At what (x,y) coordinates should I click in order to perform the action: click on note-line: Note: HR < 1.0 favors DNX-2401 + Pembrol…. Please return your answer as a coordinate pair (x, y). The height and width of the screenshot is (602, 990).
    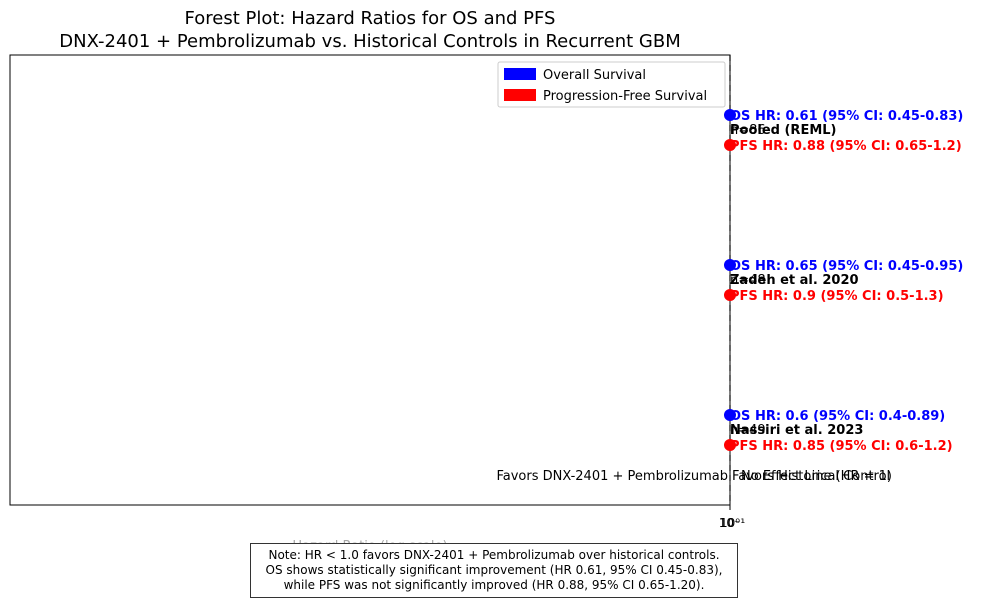
    Looking at the image, I should click on (494, 555).